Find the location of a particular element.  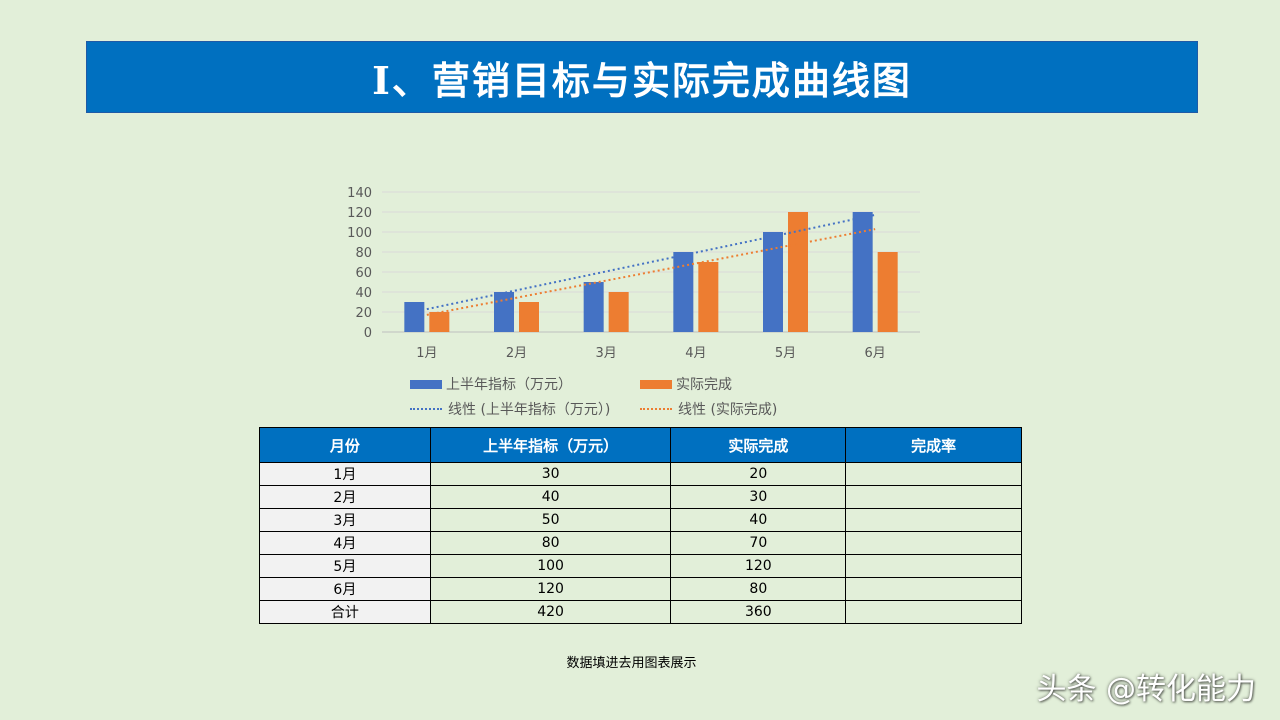

x-tick-label: 6月 is located at coordinates (875, 353).